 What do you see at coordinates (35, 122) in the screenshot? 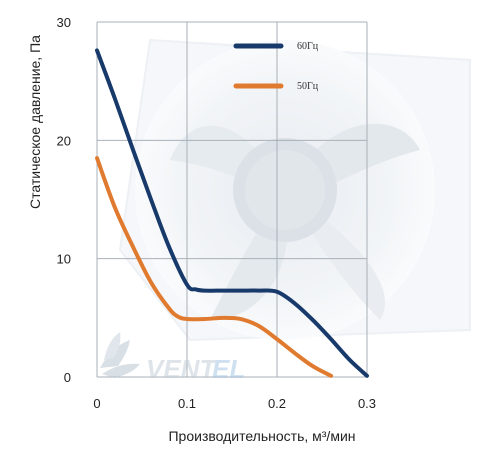
I see `y-axis-label: Статическое давление, Па` at bounding box center [35, 122].